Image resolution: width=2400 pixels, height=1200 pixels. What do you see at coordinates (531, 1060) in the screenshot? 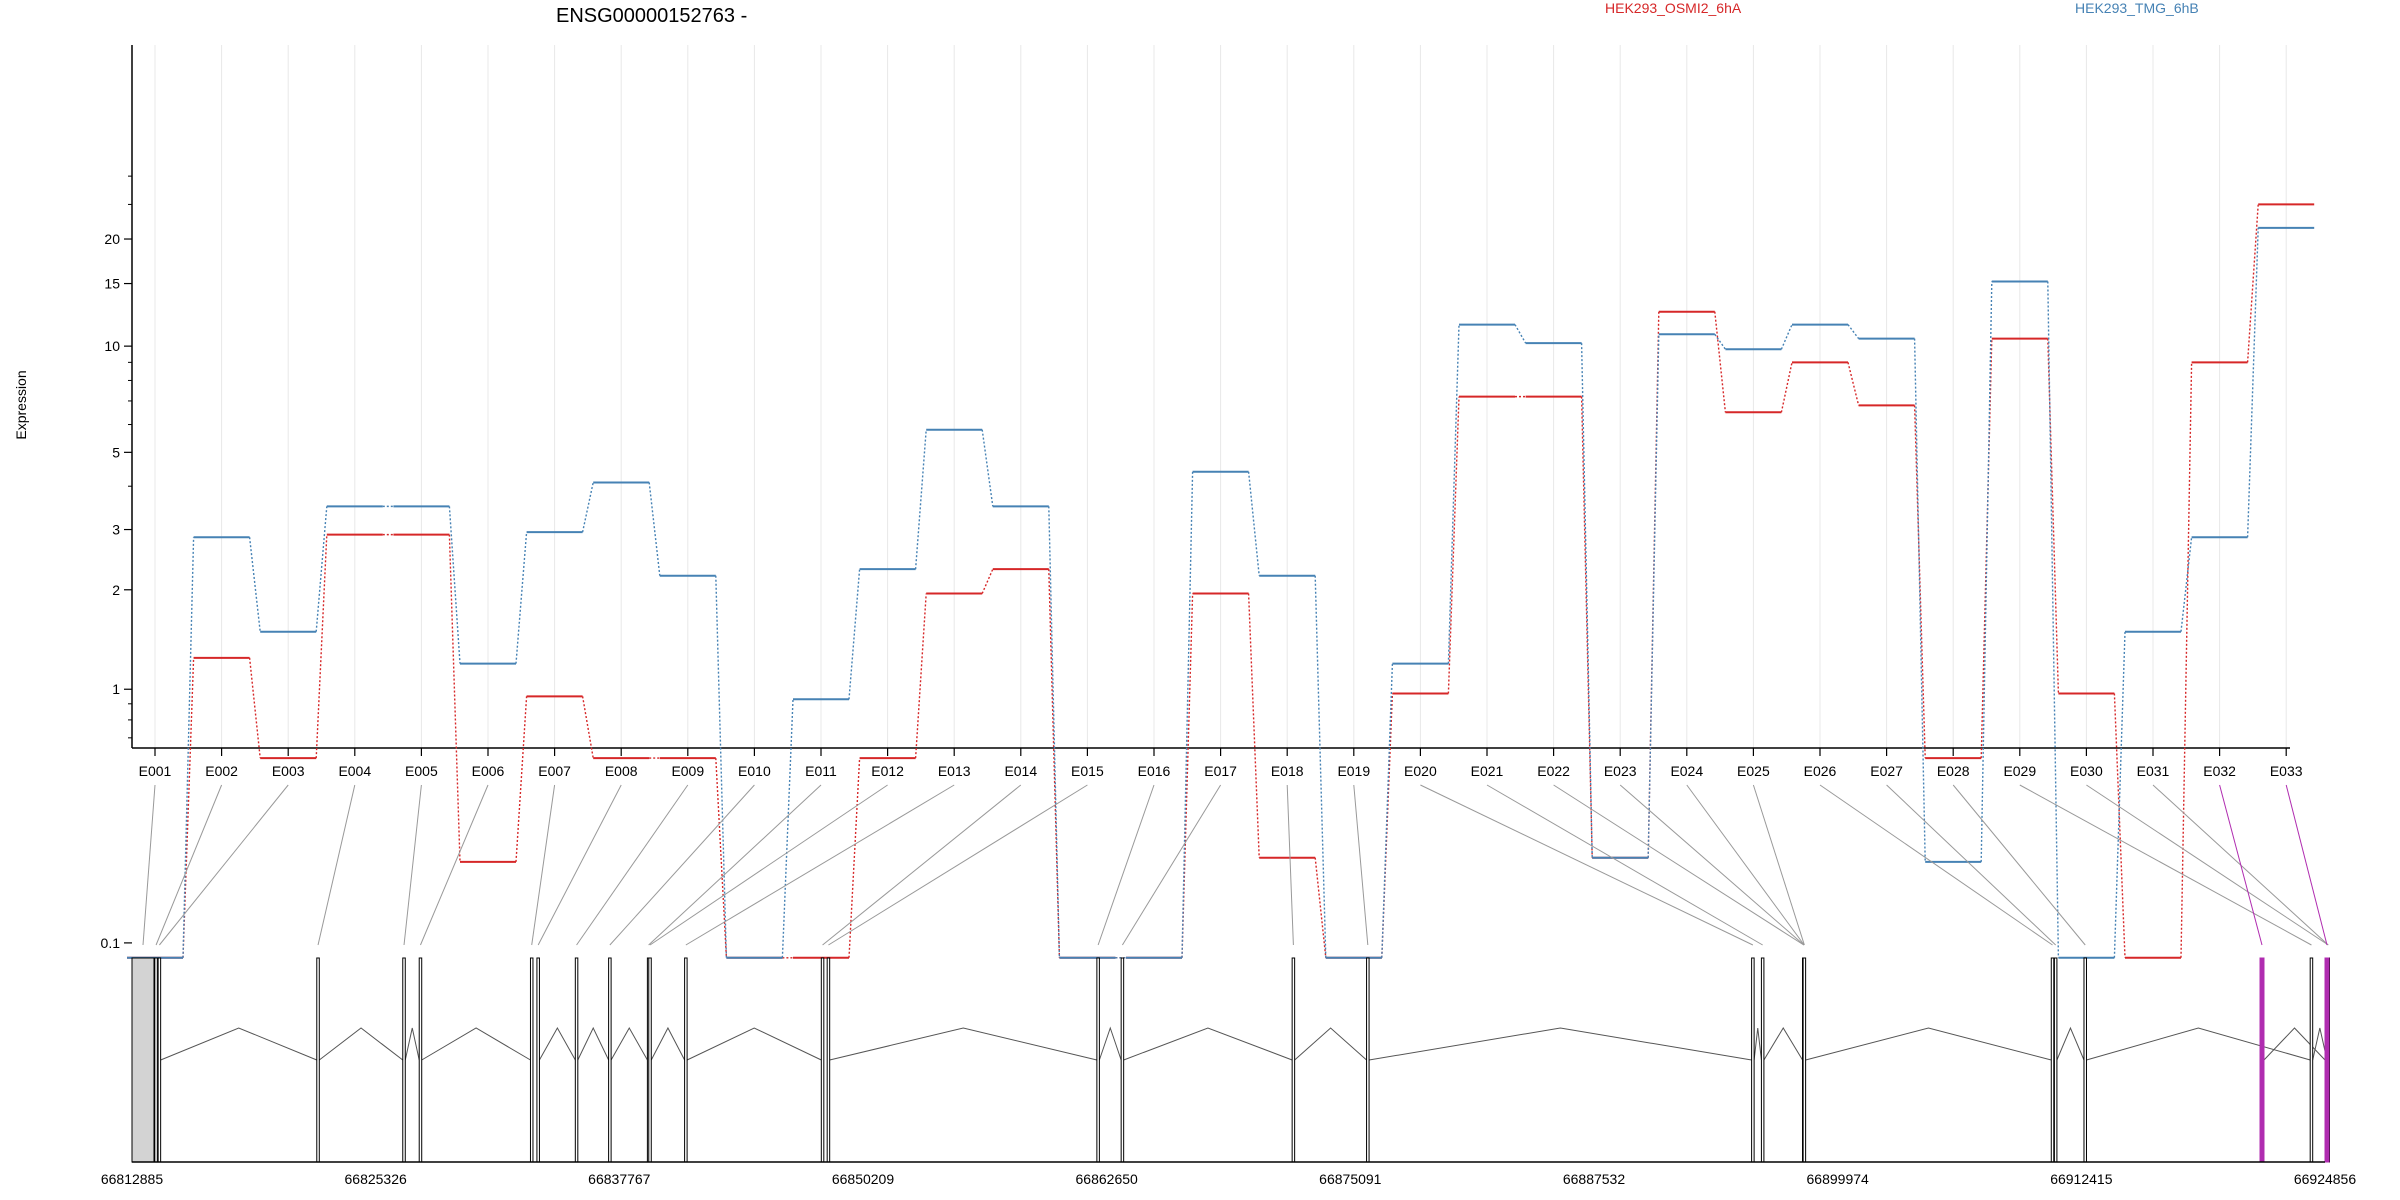
I see `exon-box-e007` at bounding box center [531, 1060].